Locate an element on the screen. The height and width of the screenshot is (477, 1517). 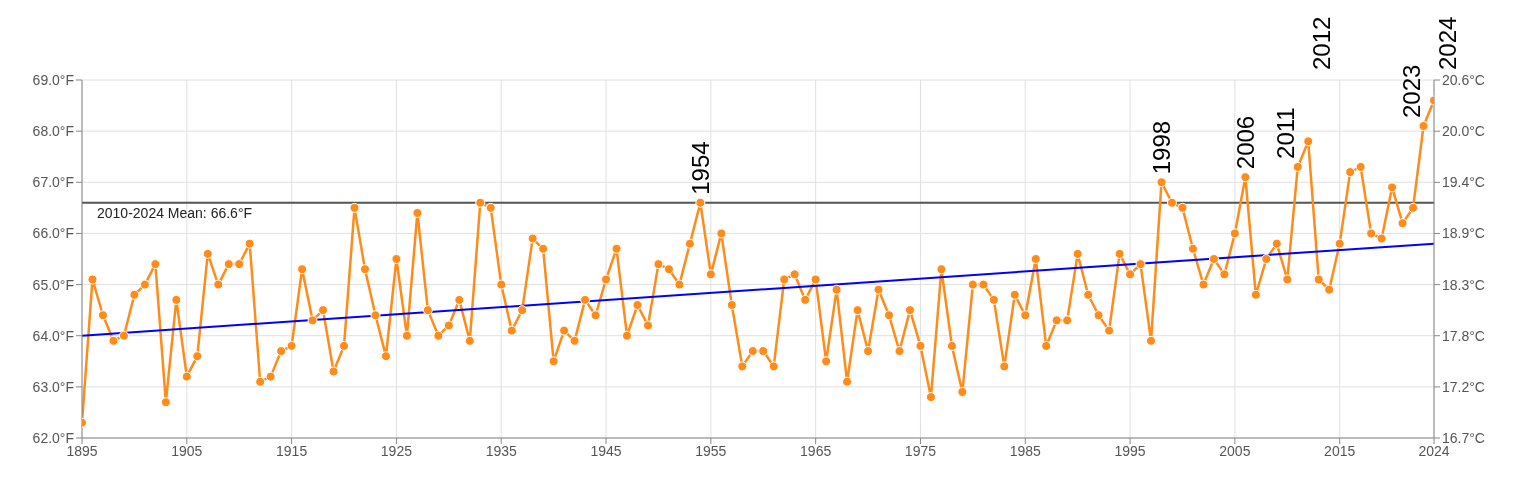
y-tick-label: 63.0°F is located at coordinates (53, 386).